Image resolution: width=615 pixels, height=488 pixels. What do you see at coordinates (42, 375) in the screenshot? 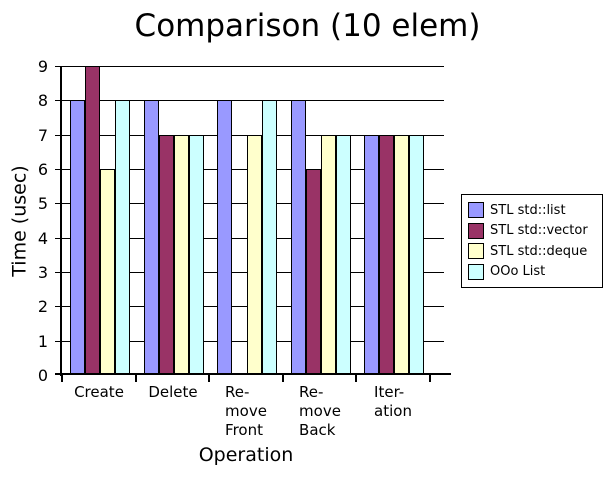
I see `y-tick-label: 0` at bounding box center [42, 375].